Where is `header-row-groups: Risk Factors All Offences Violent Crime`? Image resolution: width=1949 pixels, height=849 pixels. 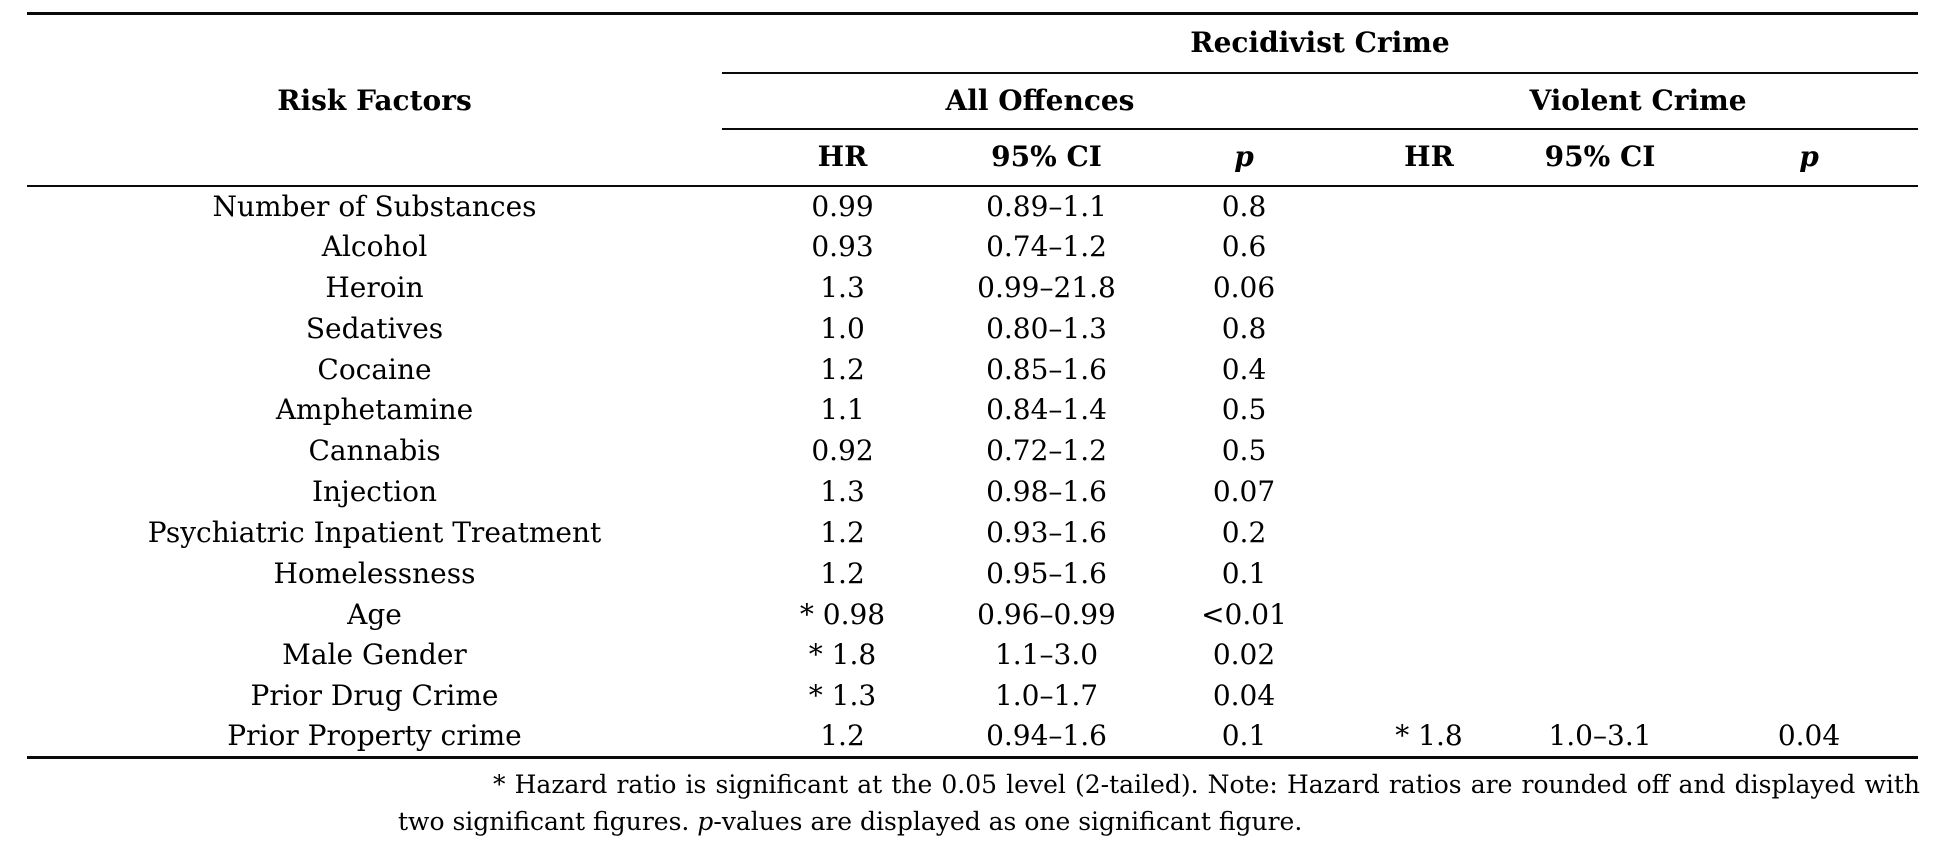 header-row-groups: Risk Factors All Offences Violent Crime is located at coordinates (973, 101).